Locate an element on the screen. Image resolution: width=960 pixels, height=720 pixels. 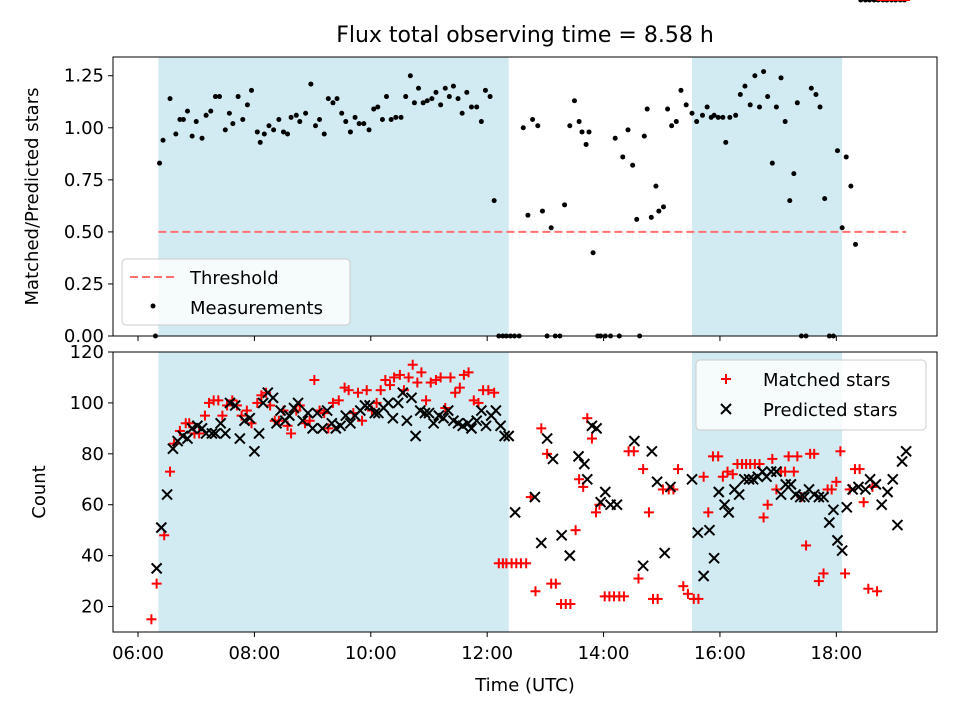
y-tick-label: 0.25 is located at coordinates (84, 284).